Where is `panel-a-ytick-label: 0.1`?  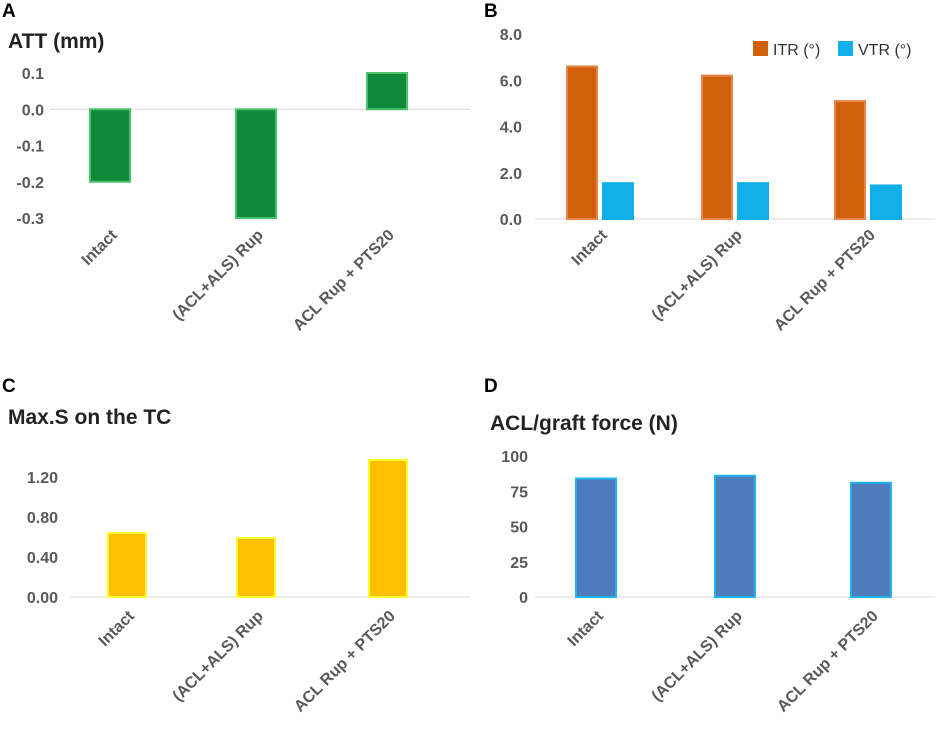 panel-a-ytick-label: 0.1 is located at coordinates (33, 74).